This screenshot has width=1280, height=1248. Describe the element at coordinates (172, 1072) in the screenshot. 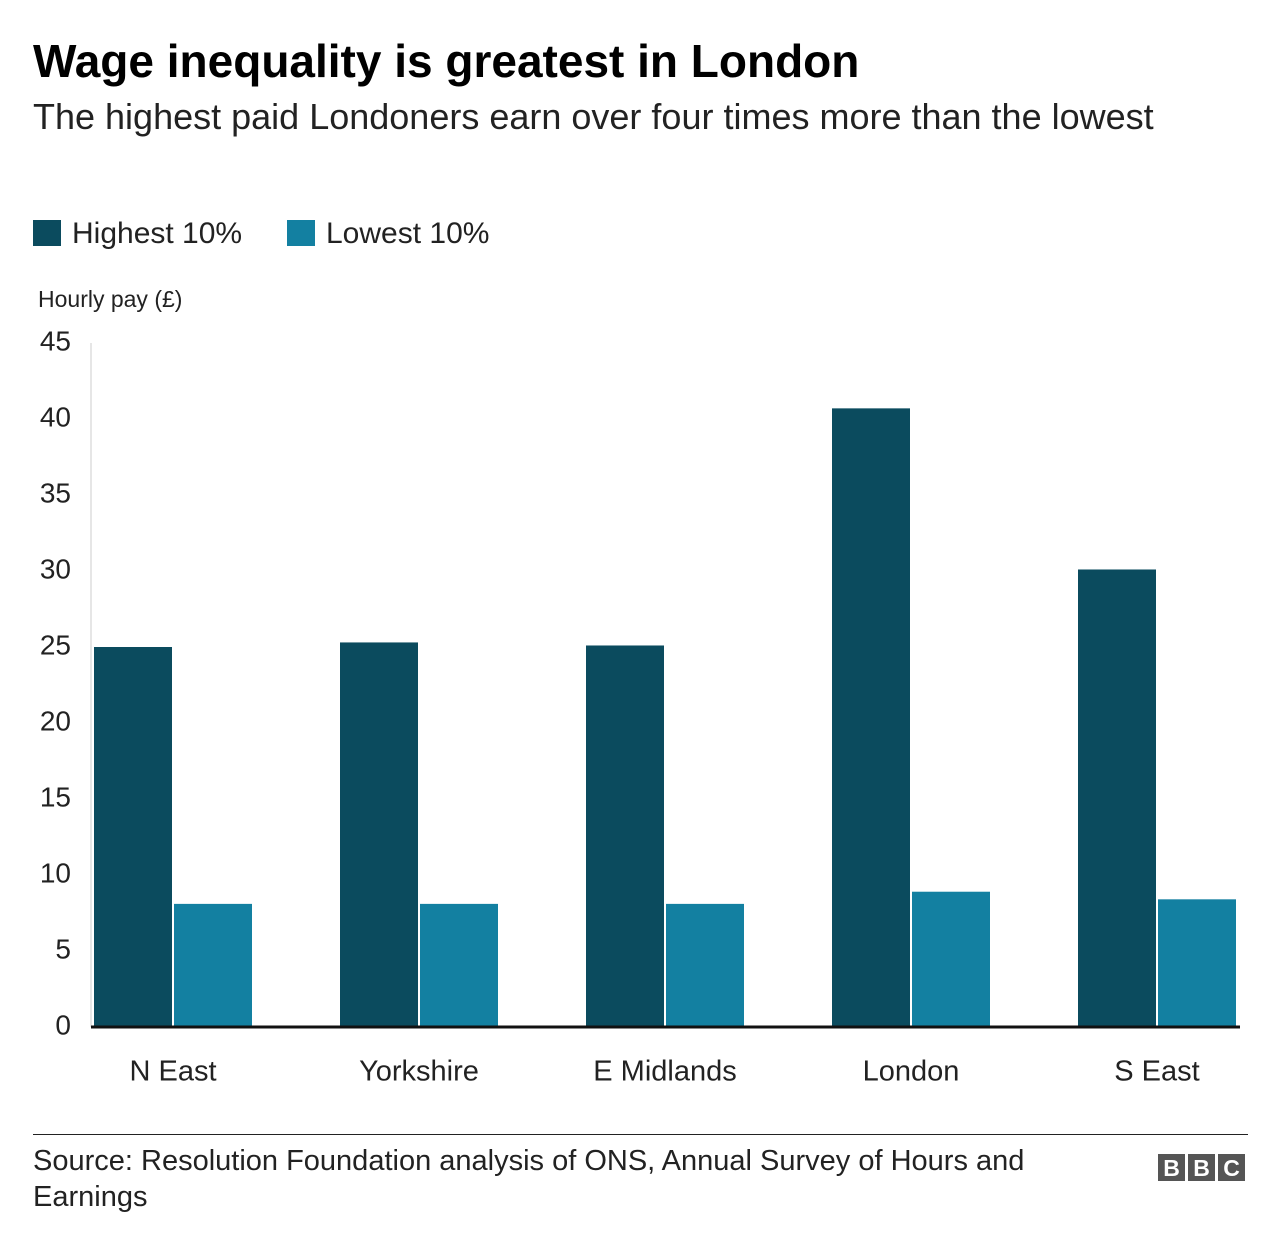

I see `x-tick-label: N East` at that location.